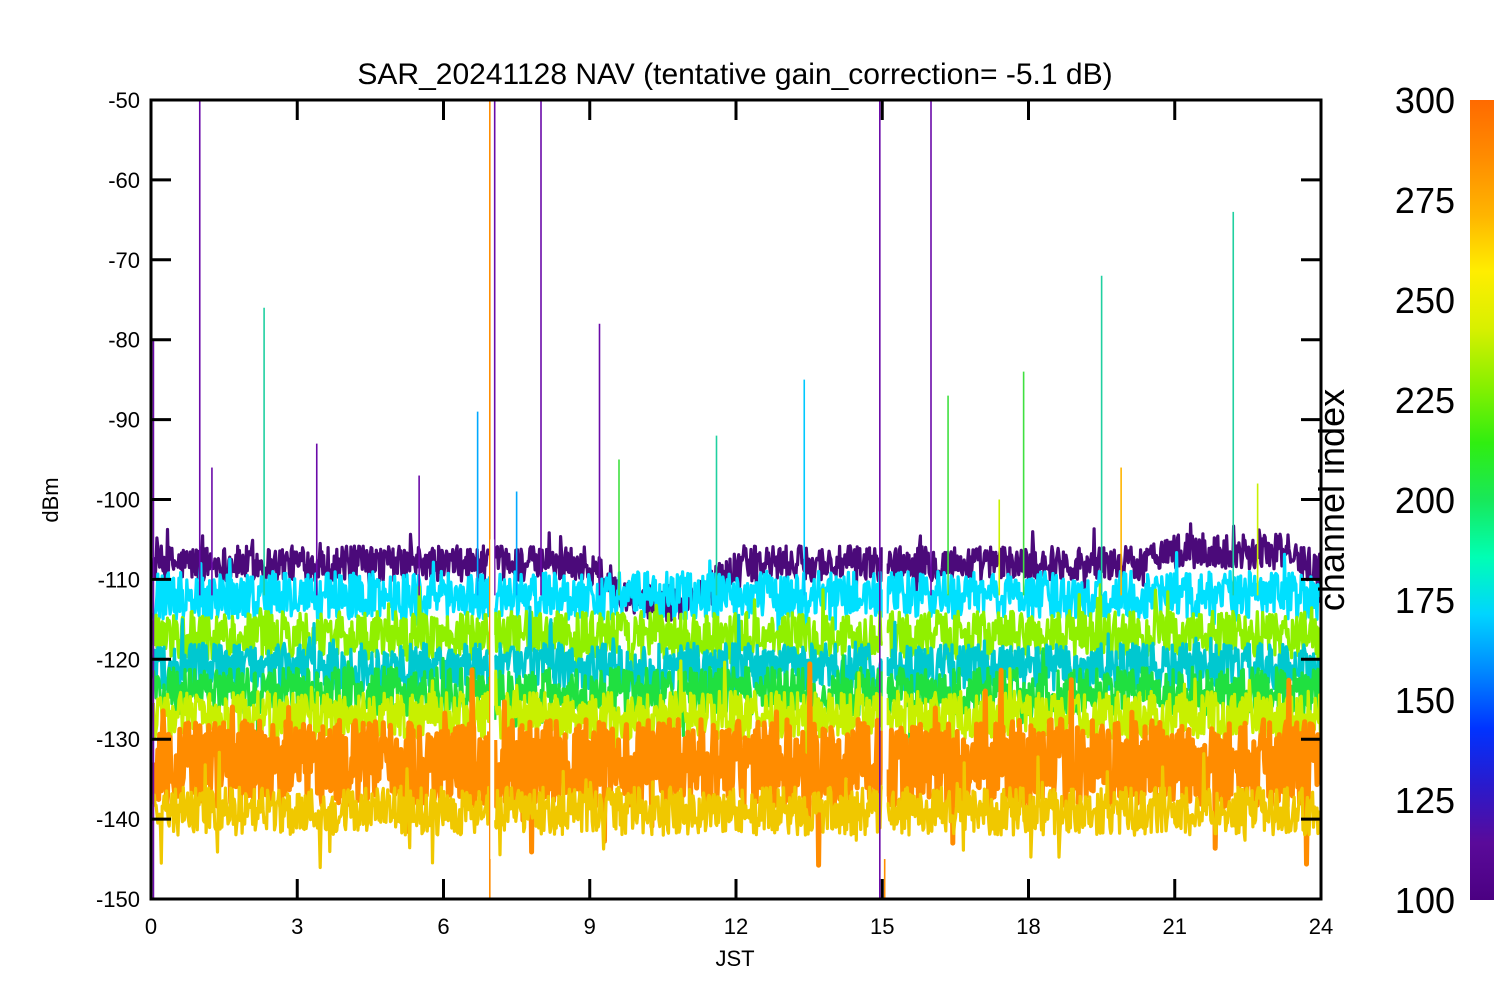  I want to click on y-tick-label: -140, so click(118, 819).